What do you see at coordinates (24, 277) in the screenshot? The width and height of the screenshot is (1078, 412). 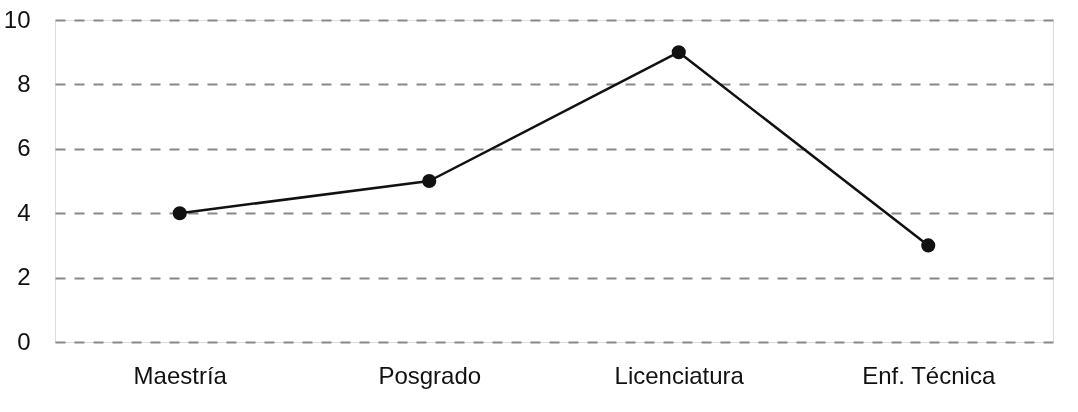 I see `y-tick-label: 2` at bounding box center [24, 277].